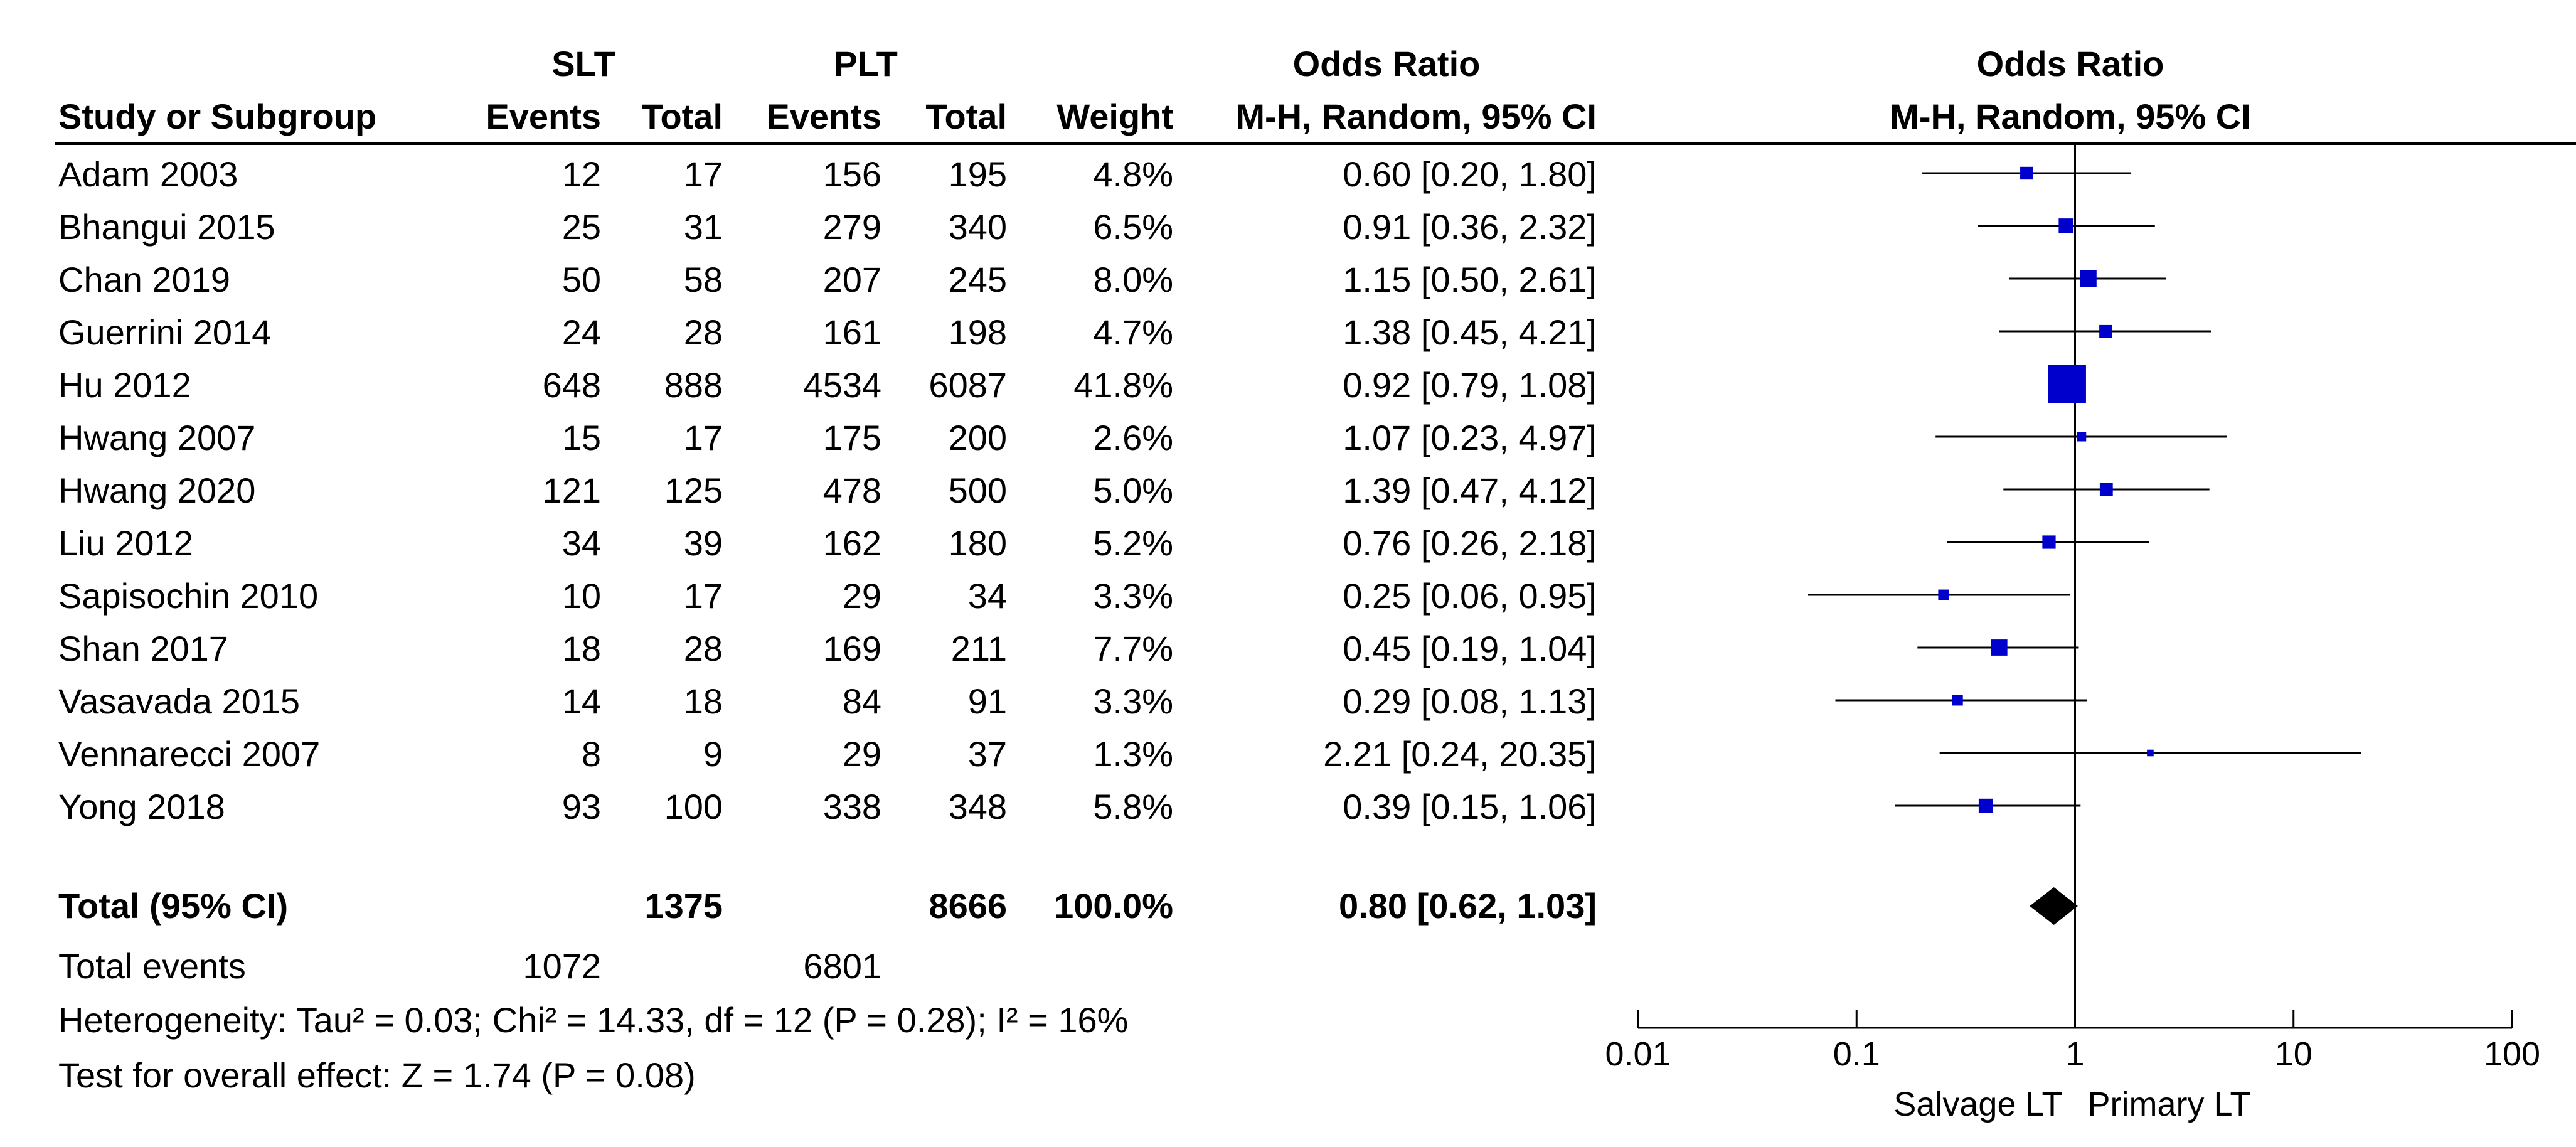 Image resolution: width=2576 pixels, height=1147 pixels. I want to click on study-total1: 125, so click(693, 490).